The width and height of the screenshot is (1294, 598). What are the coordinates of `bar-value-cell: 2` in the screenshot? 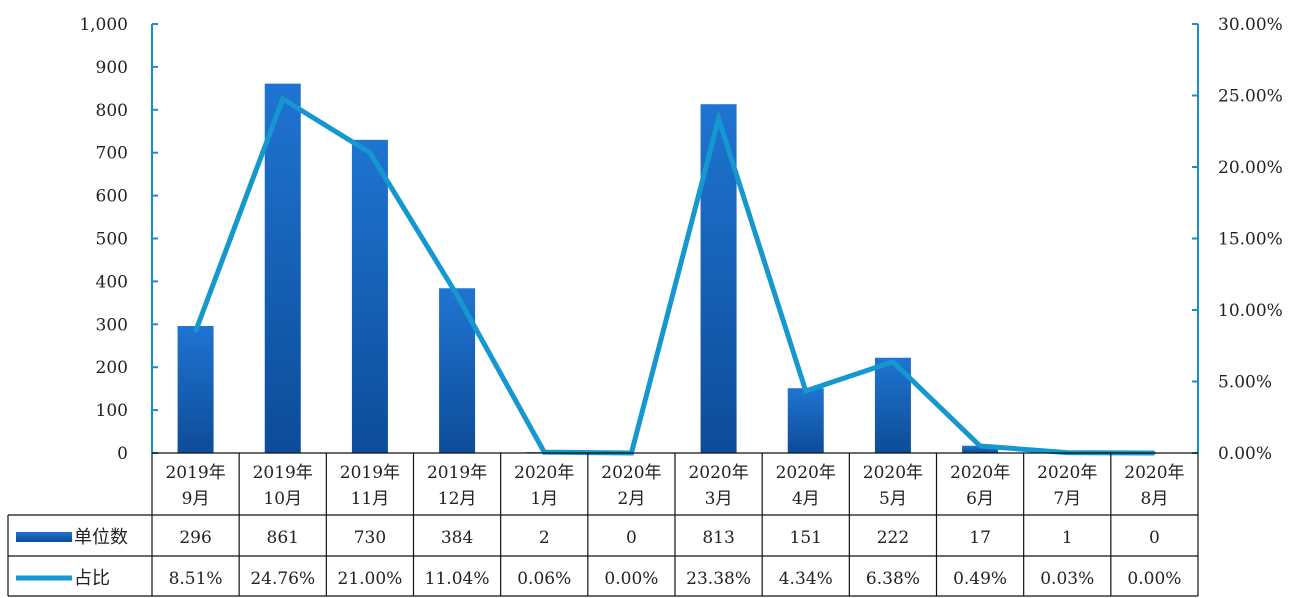 It's located at (544, 538).